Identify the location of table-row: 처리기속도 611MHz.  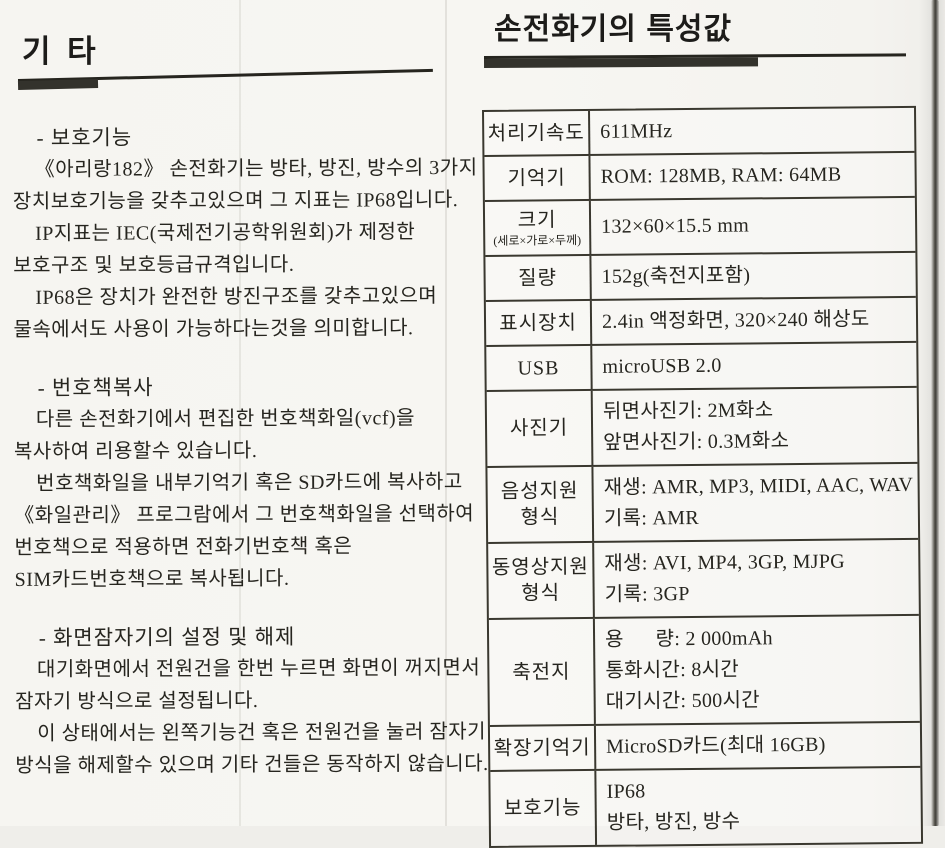
(699, 132).